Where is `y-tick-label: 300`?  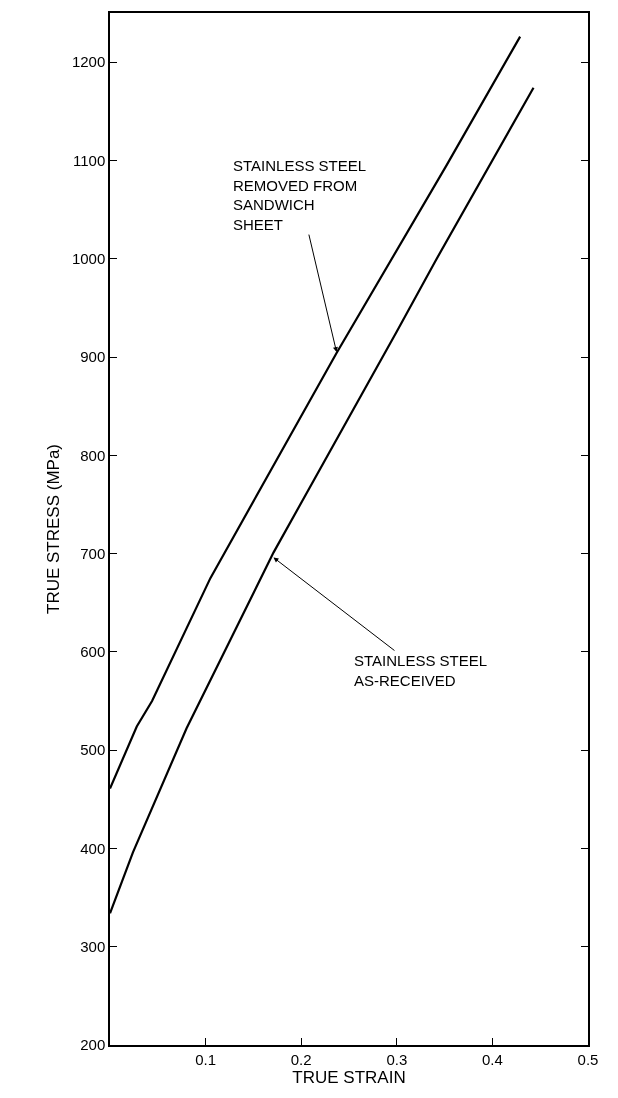
y-tick-label: 300 is located at coordinates (93, 946).